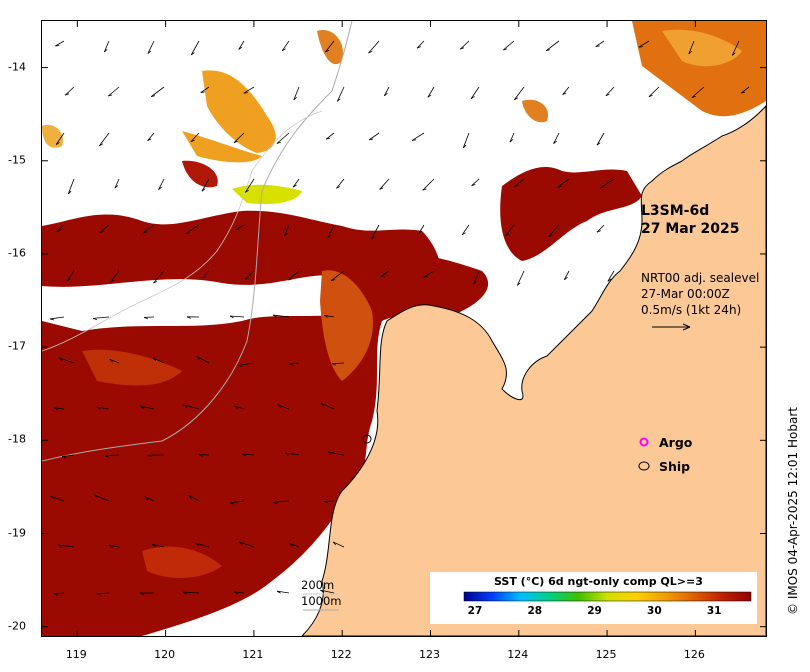  I want to click on y-tick-label: -16, so click(17, 253).